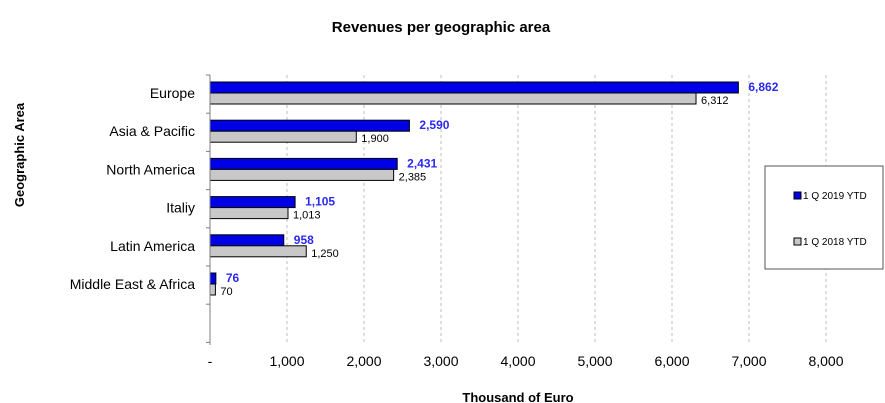  I want to click on data-label-2018: 1,900, so click(375, 139).